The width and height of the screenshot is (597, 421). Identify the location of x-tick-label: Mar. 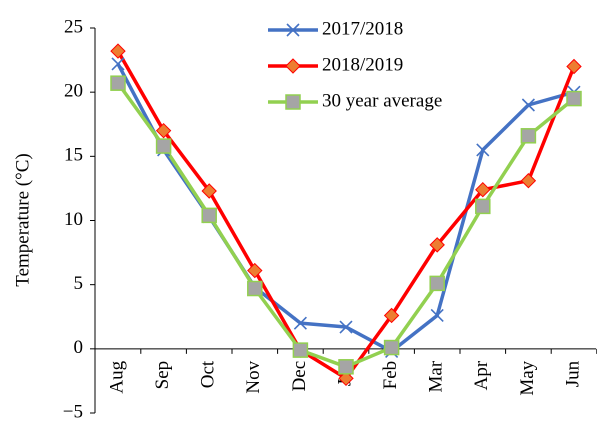
(436, 376).